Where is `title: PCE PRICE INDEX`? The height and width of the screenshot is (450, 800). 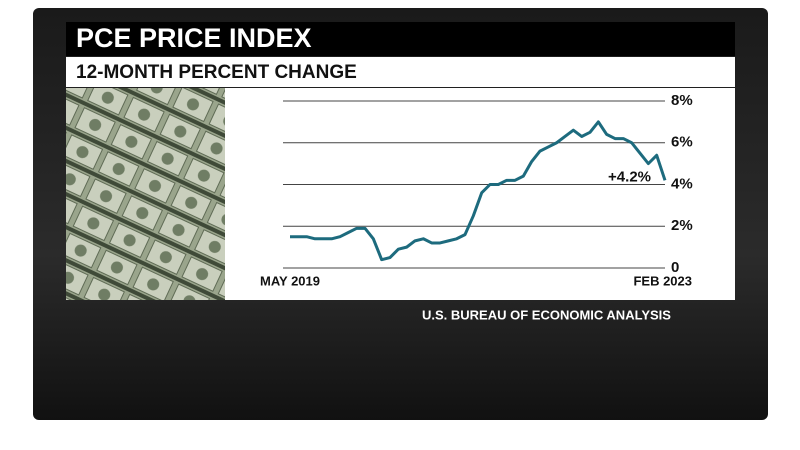
title: PCE PRICE INDEX is located at coordinates (194, 38).